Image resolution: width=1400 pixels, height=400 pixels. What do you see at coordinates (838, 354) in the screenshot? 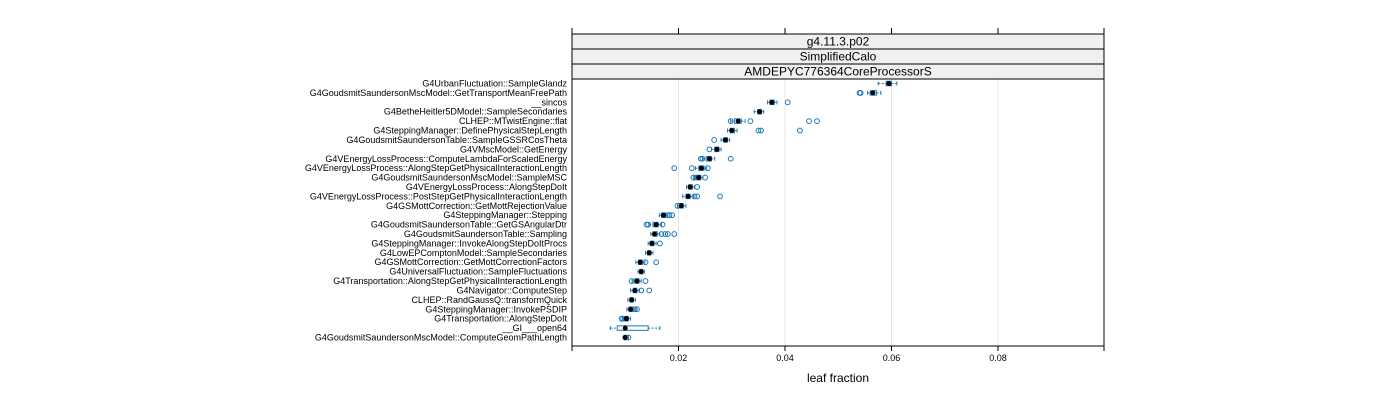
I see `x-axis: 0.02 0.04 0.06 0.08` at bounding box center [838, 354].